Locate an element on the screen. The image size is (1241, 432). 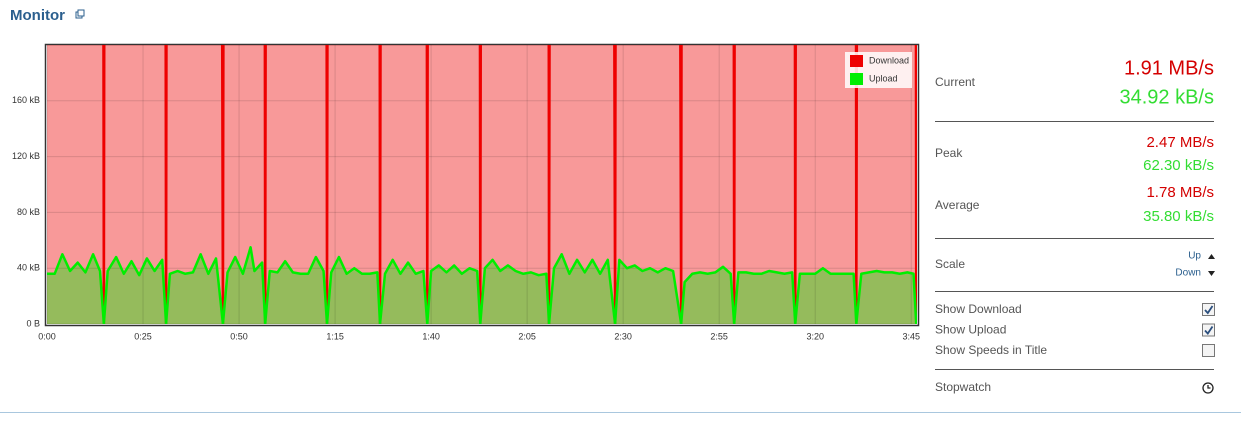
down-arrow is located at coordinates (1211, 273).